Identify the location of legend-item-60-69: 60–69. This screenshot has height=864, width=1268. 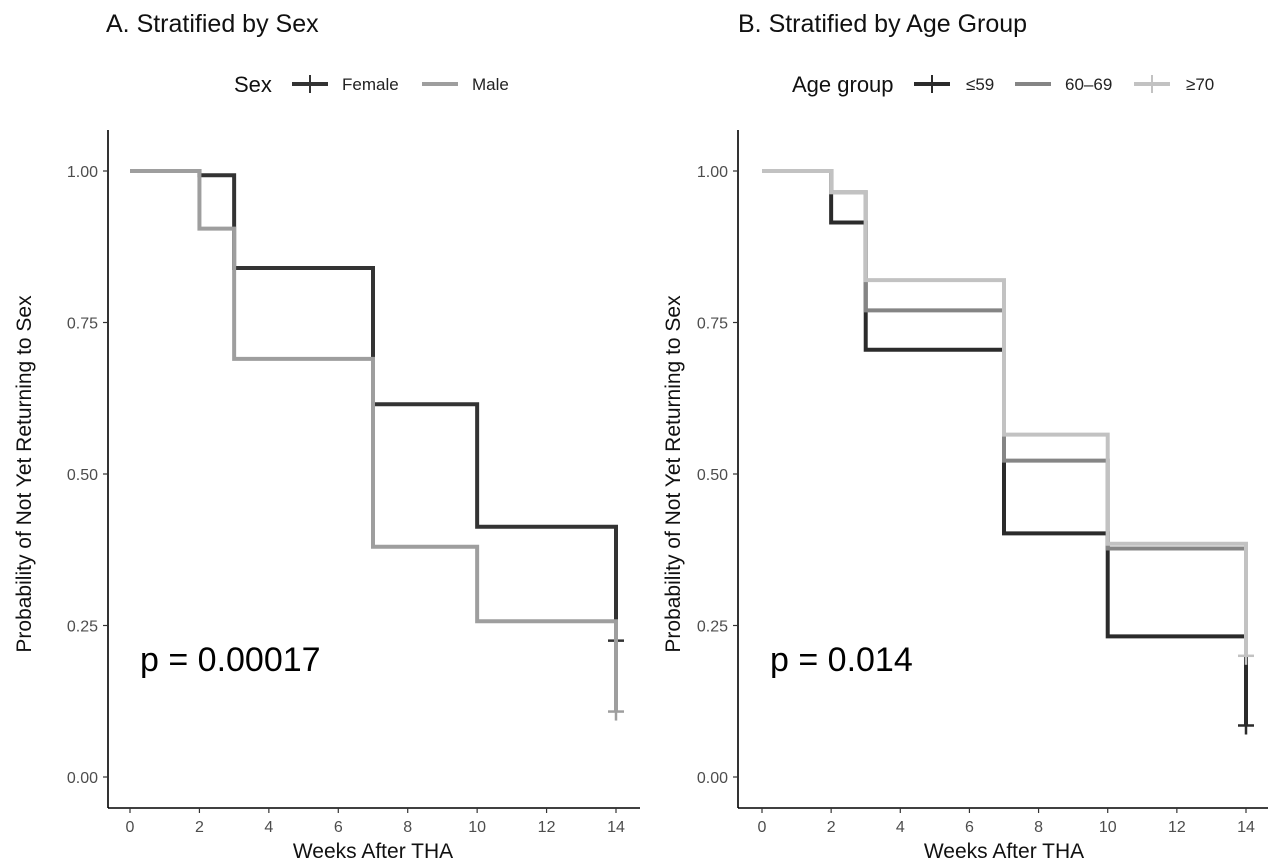
(1063, 84).